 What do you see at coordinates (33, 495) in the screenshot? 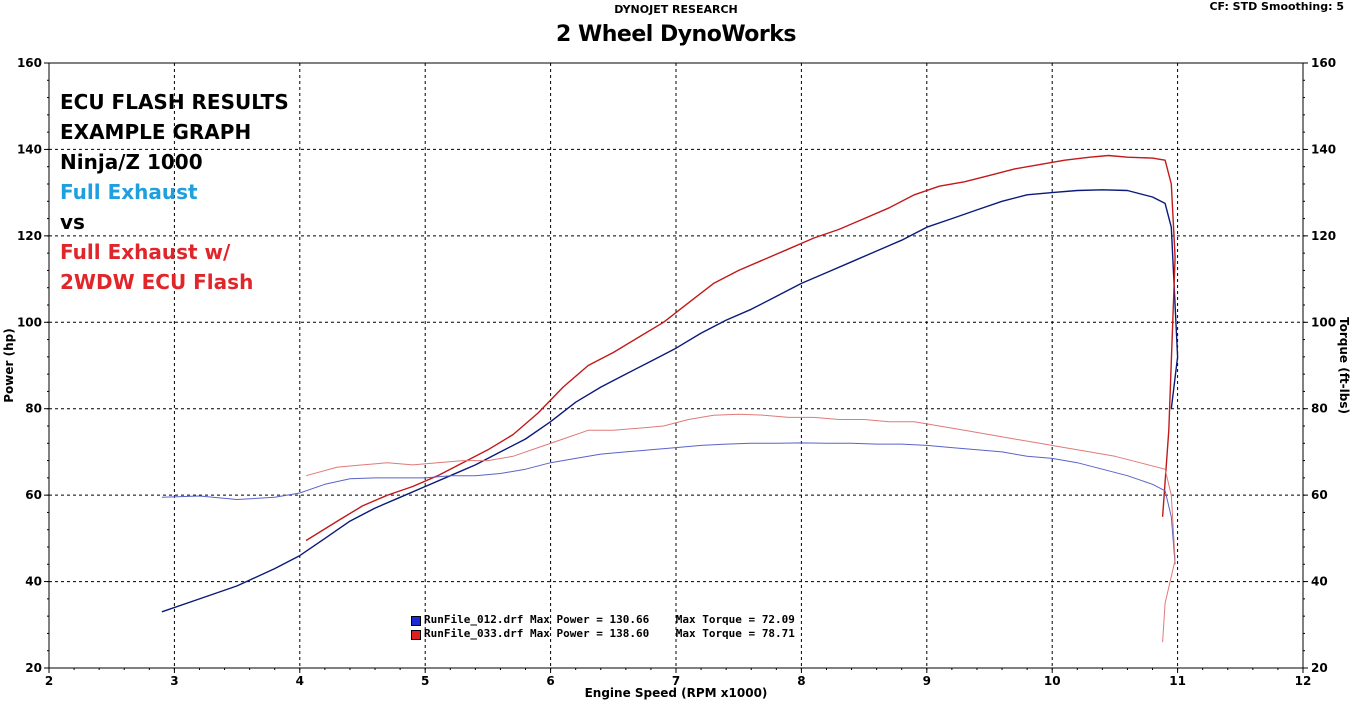
I see `y-tick-label: 60` at bounding box center [33, 495].